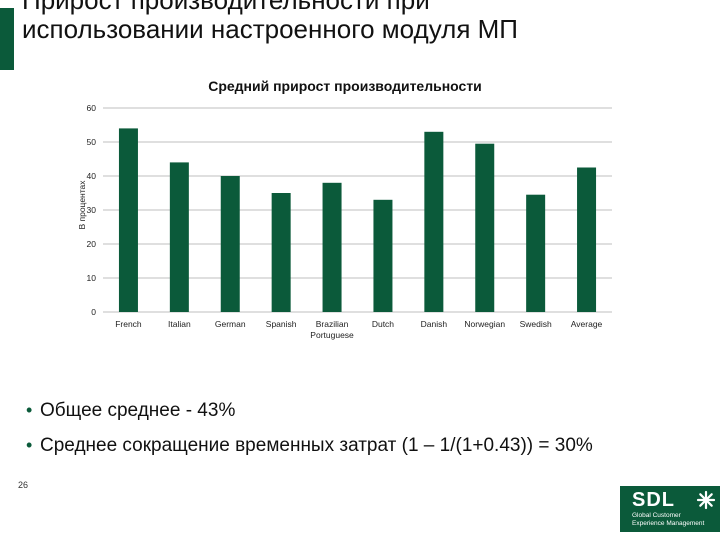 The width and height of the screenshot is (720, 540). What do you see at coordinates (92, 244) in the screenshot?
I see `y-tick-label: 20` at bounding box center [92, 244].